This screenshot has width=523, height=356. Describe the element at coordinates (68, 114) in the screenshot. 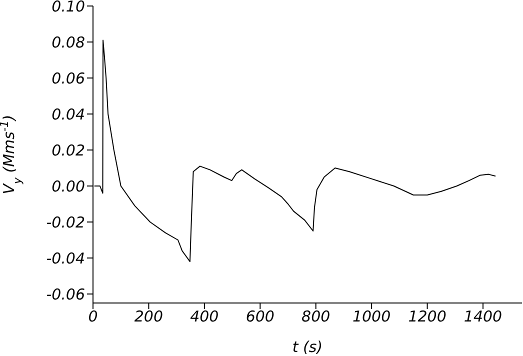

I see `y-tick-label: 0.04` at that location.